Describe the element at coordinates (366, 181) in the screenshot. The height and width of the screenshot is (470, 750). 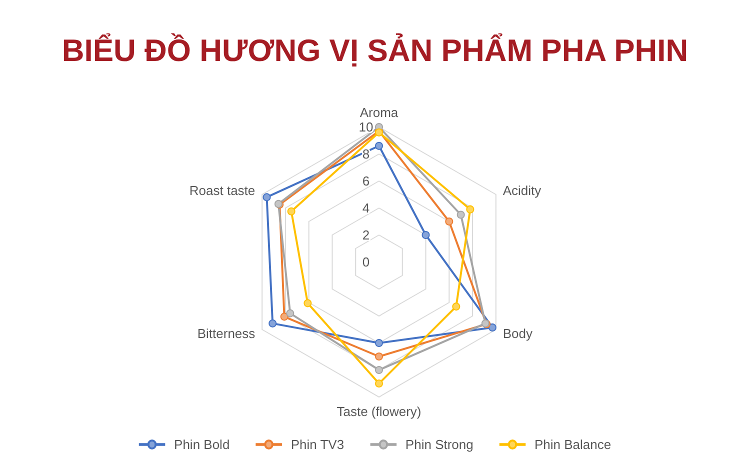
I see `y-tick-label: 6` at that location.